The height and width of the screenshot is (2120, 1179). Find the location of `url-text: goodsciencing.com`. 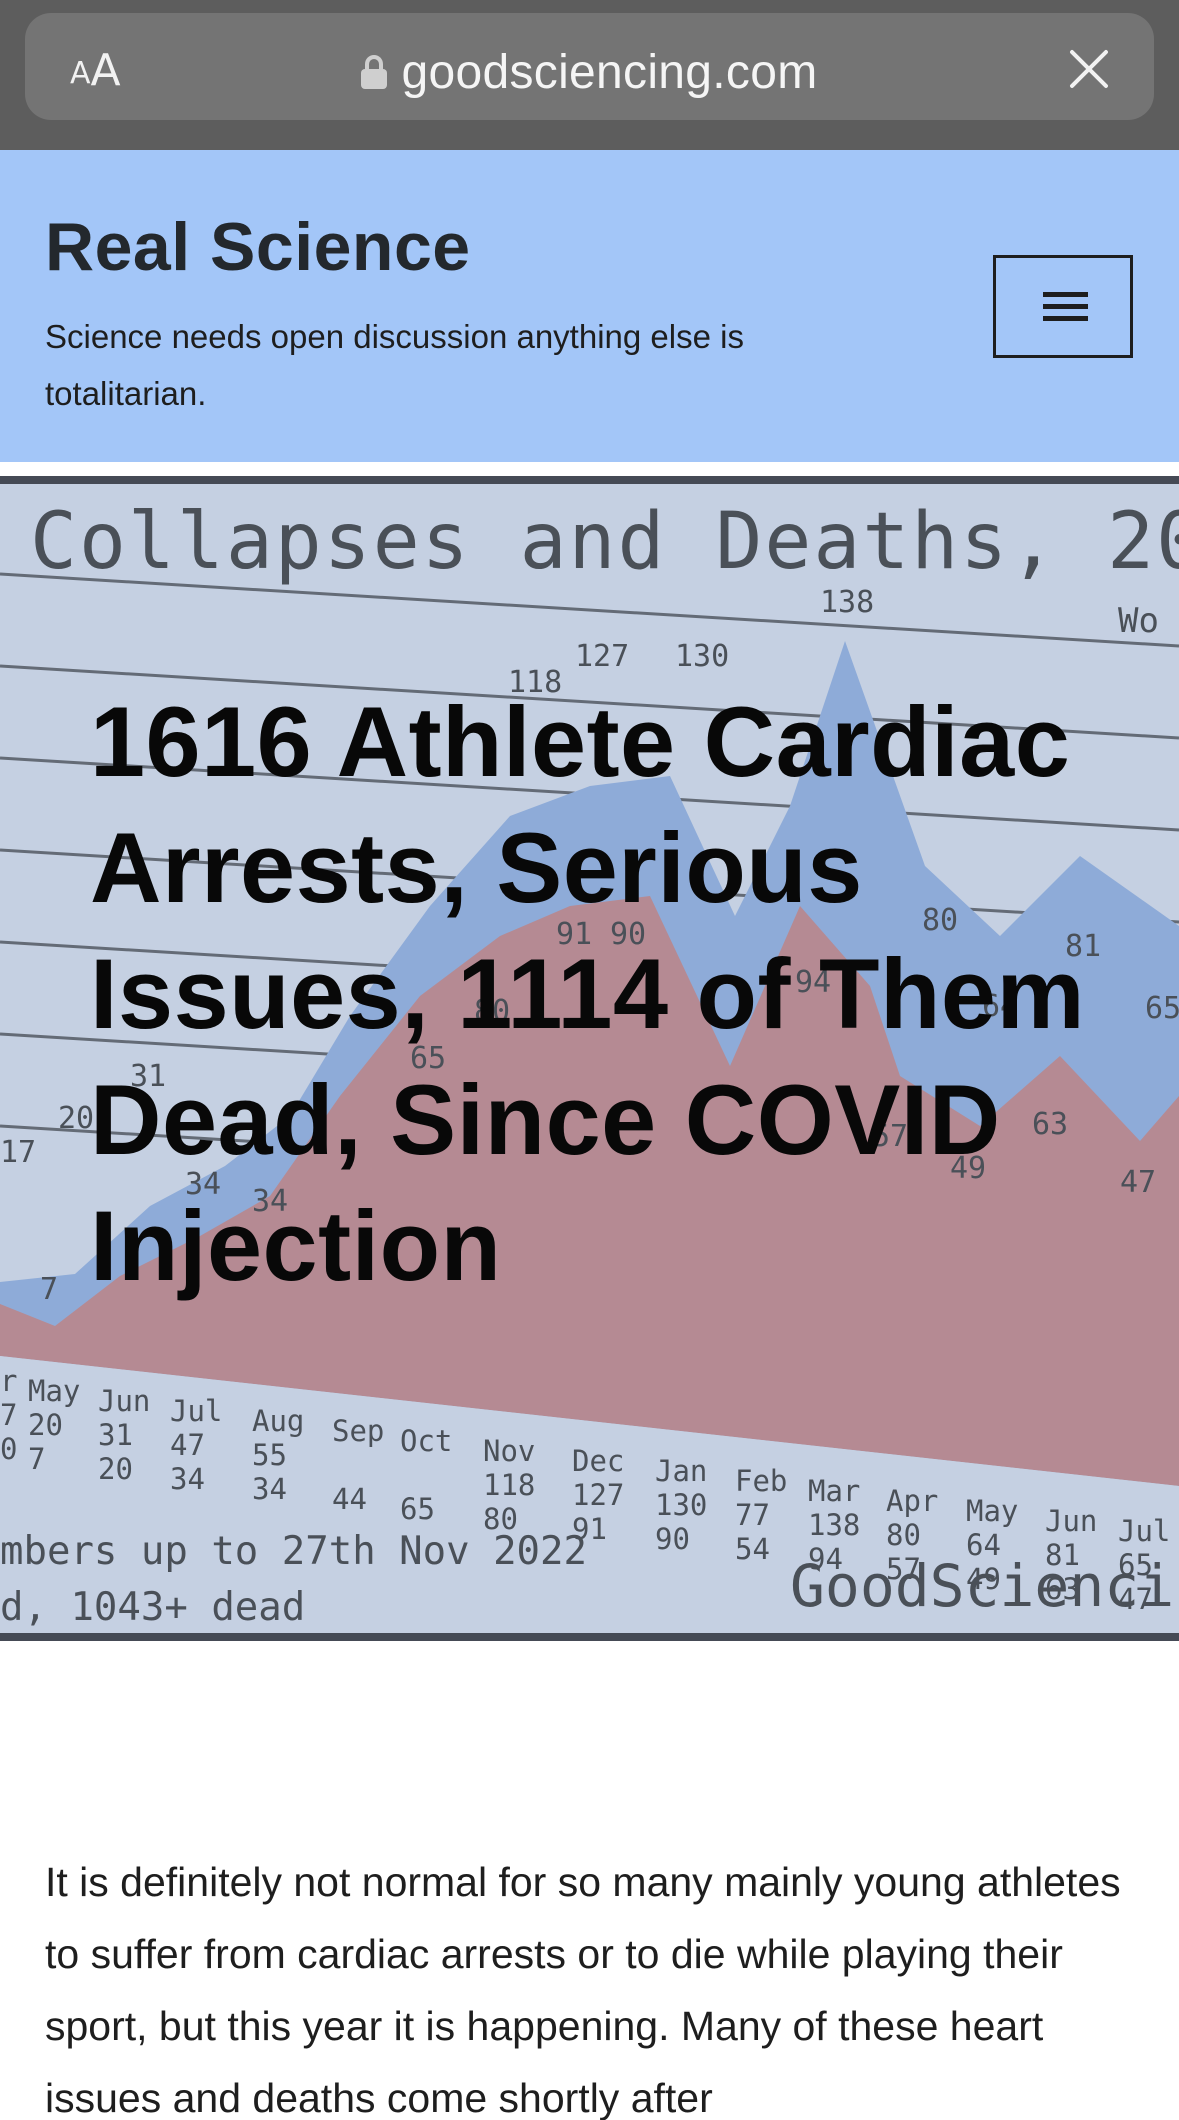

url-text: goodsciencing.com is located at coordinates (609, 72).